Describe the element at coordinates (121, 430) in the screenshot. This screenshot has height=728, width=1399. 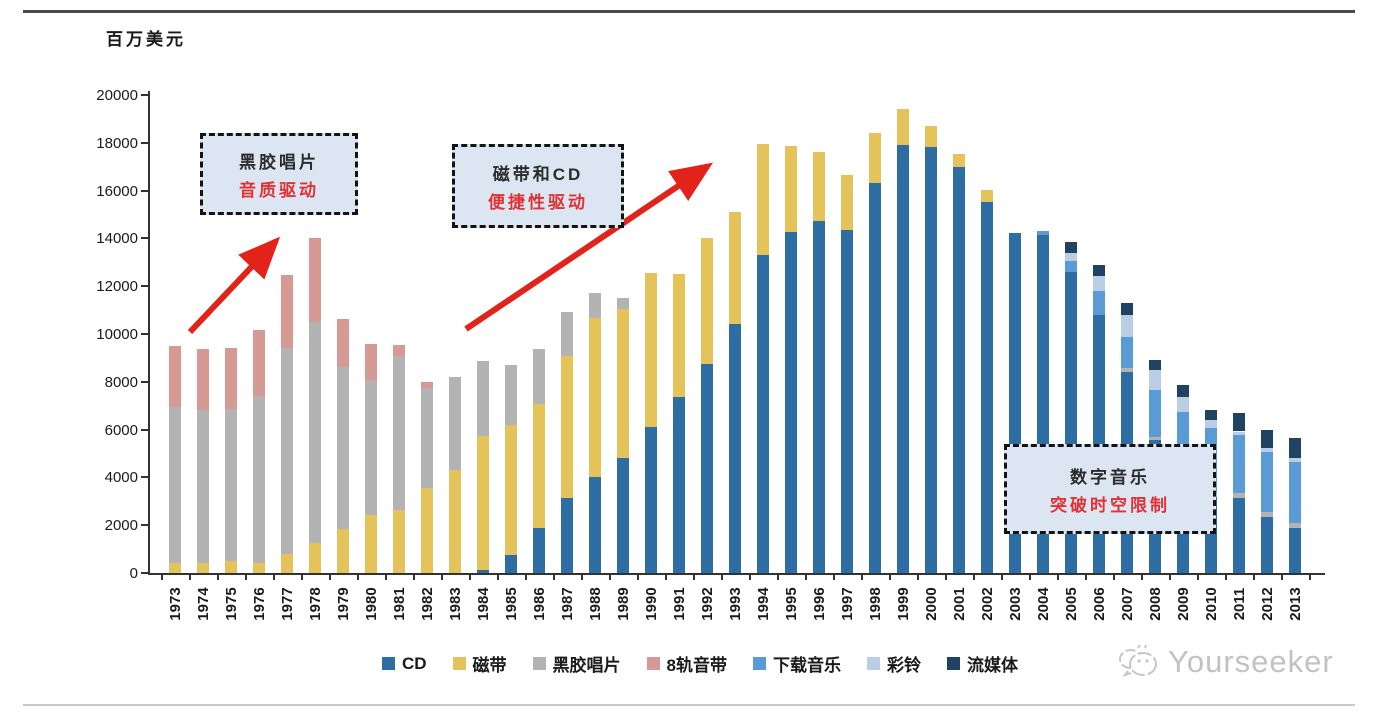
I see `y-axis-tick-label: 6000` at that location.